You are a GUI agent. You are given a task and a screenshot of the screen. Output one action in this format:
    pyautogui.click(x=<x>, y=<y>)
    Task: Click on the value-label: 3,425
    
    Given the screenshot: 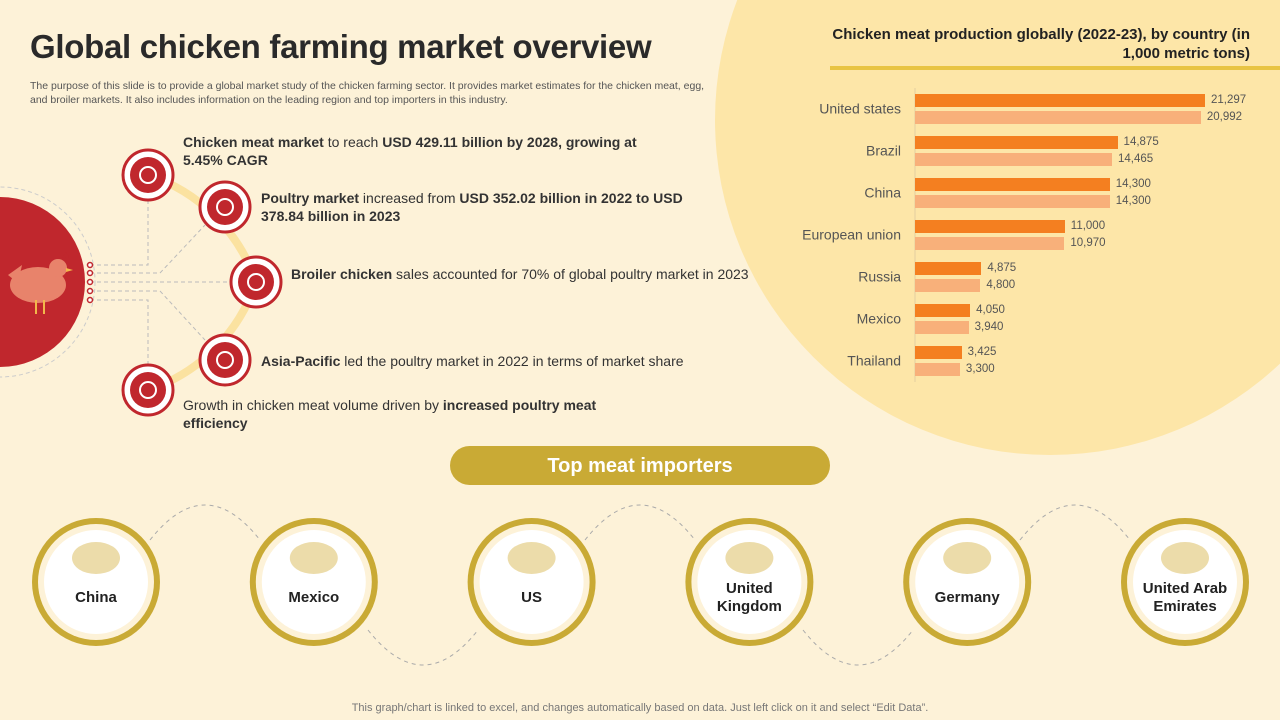 What is the action you would take?
    pyautogui.click(x=982, y=352)
    